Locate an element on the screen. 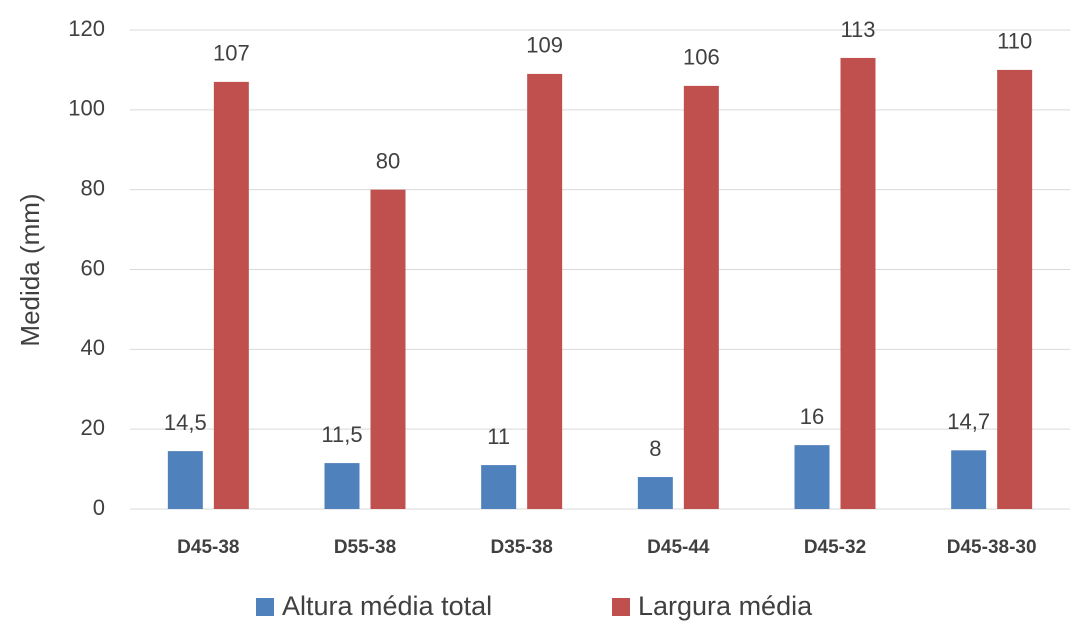  x-tick-label: D55-38 is located at coordinates (365, 547).